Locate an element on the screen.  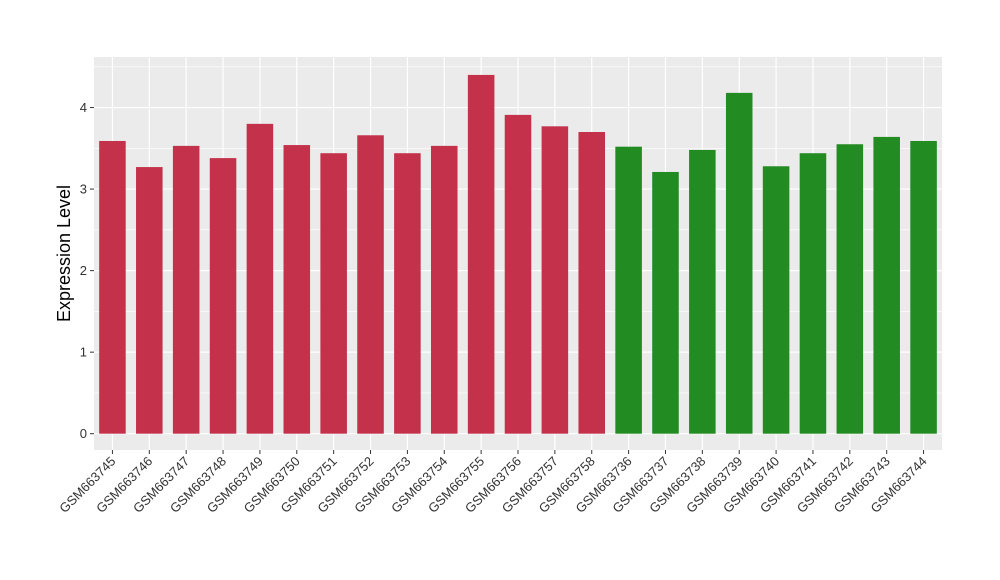
bar-GSM663758 is located at coordinates (592, 283).